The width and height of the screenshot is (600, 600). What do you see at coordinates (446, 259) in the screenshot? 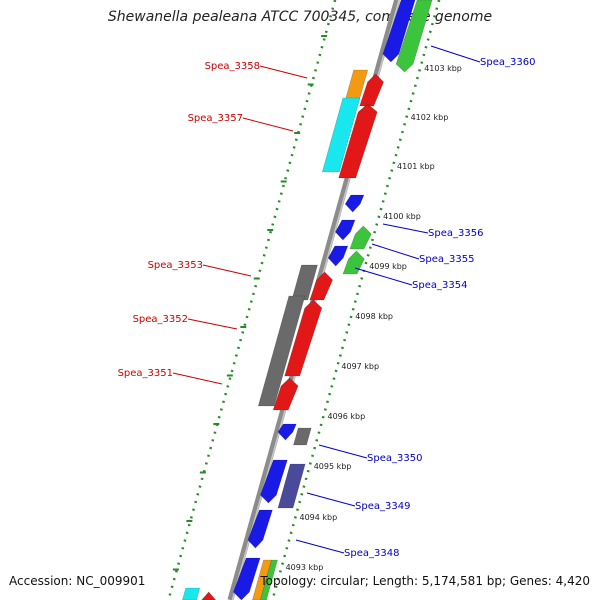
I see `gene-label-right: Spea_3355` at bounding box center [446, 259].